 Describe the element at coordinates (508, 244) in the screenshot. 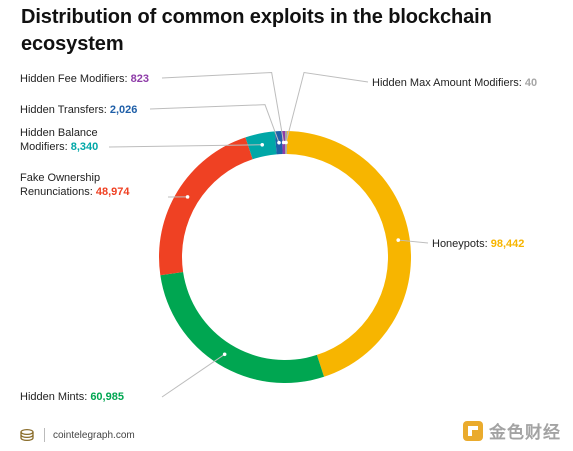

I see `value-honeypots: 98,442` at that location.